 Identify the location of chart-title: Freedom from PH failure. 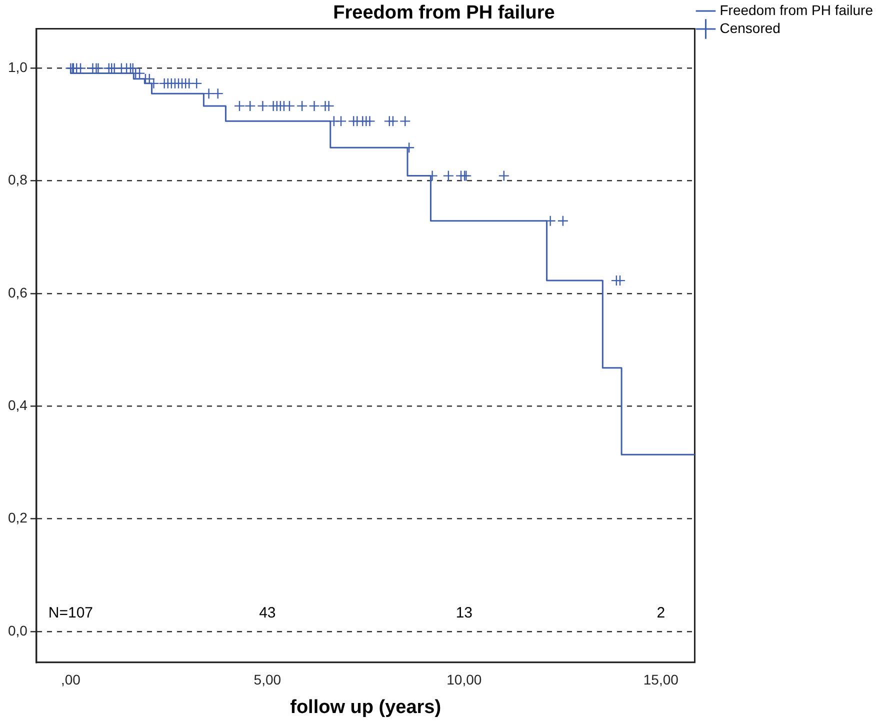
(444, 13).